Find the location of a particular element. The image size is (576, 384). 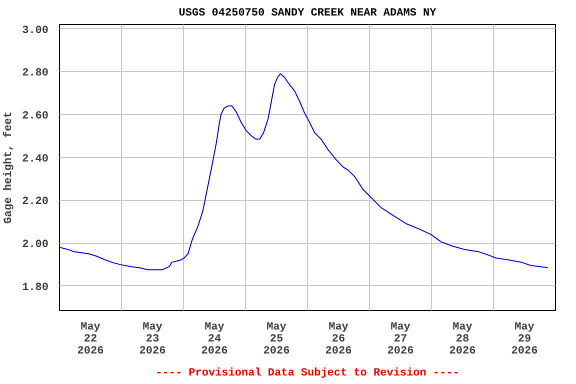

x-tick-label: May 29 2026 is located at coordinates (524, 340).